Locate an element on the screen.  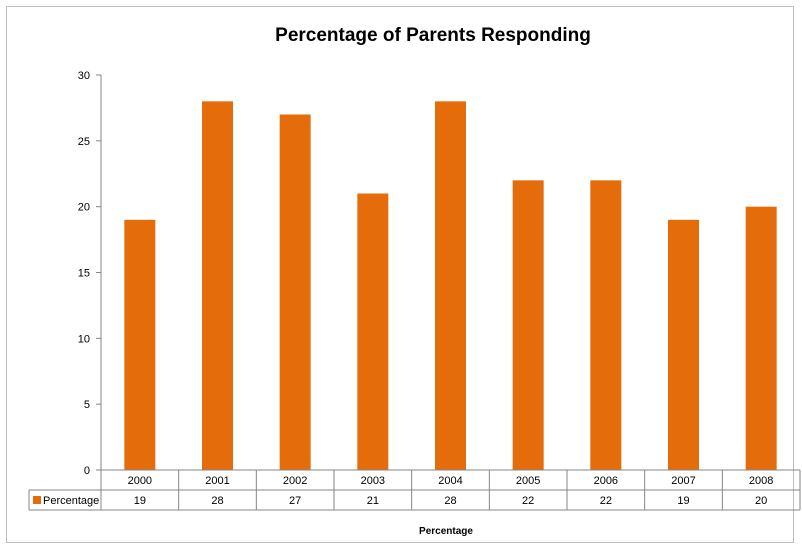
x-category-label: 2001 is located at coordinates (217, 481).